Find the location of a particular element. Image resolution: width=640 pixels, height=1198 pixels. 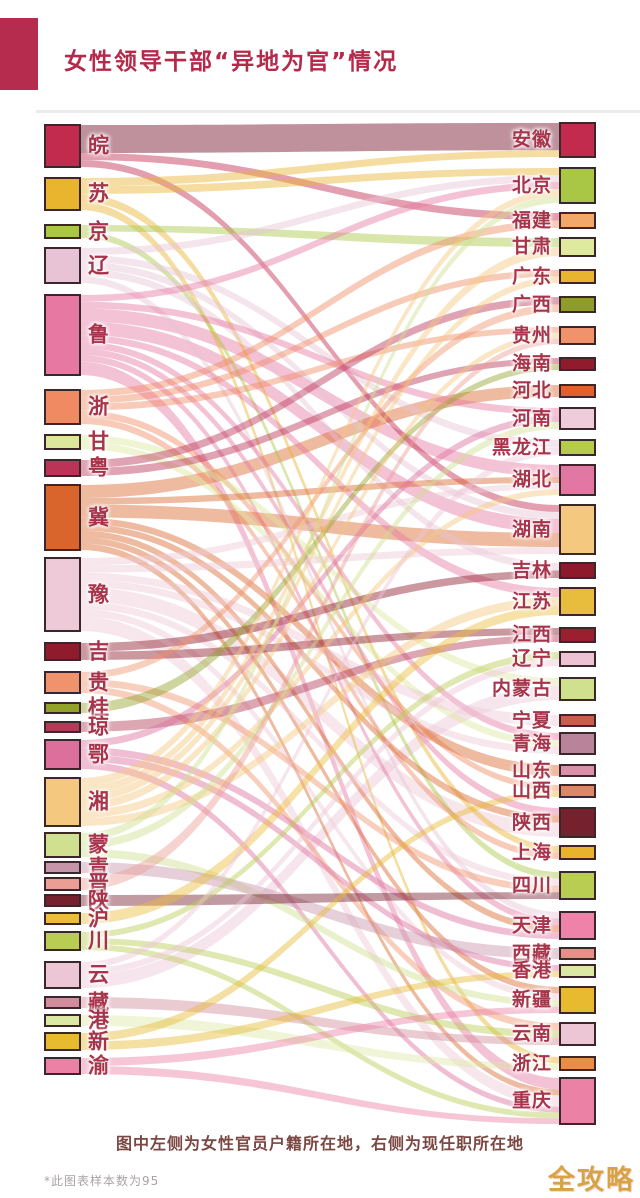

node-label-湘: 湘 is located at coordinates (99, 801).